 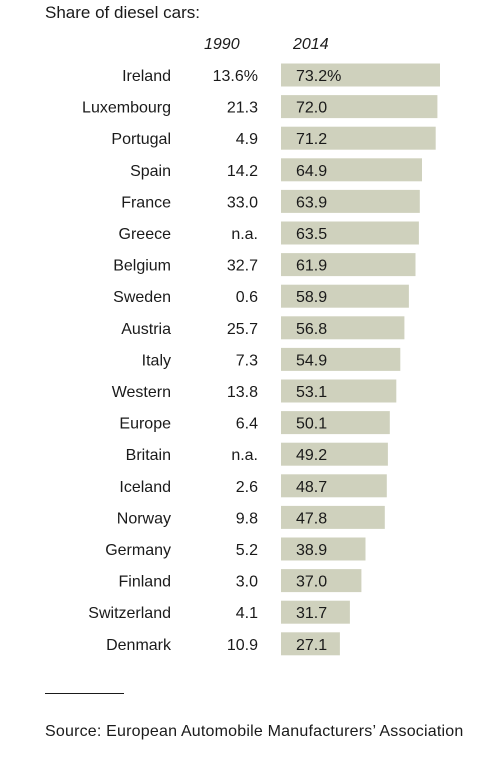 I want to click on bar-spain, so click(x=351, y=170).